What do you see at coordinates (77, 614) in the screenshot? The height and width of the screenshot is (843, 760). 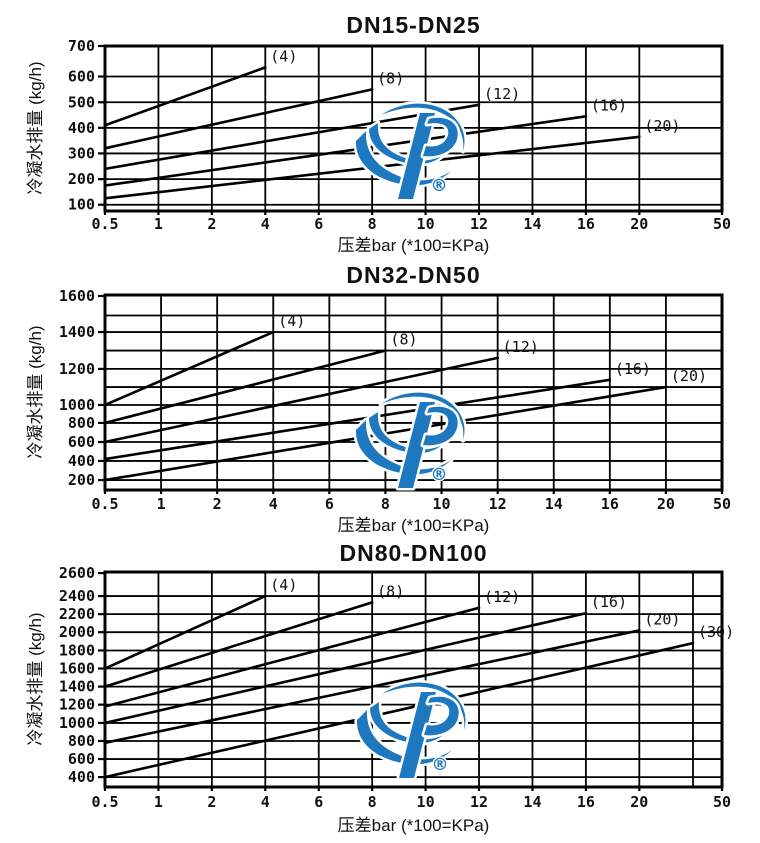 I see `y-tick-label: 2200` at bounding box center [77, 614].